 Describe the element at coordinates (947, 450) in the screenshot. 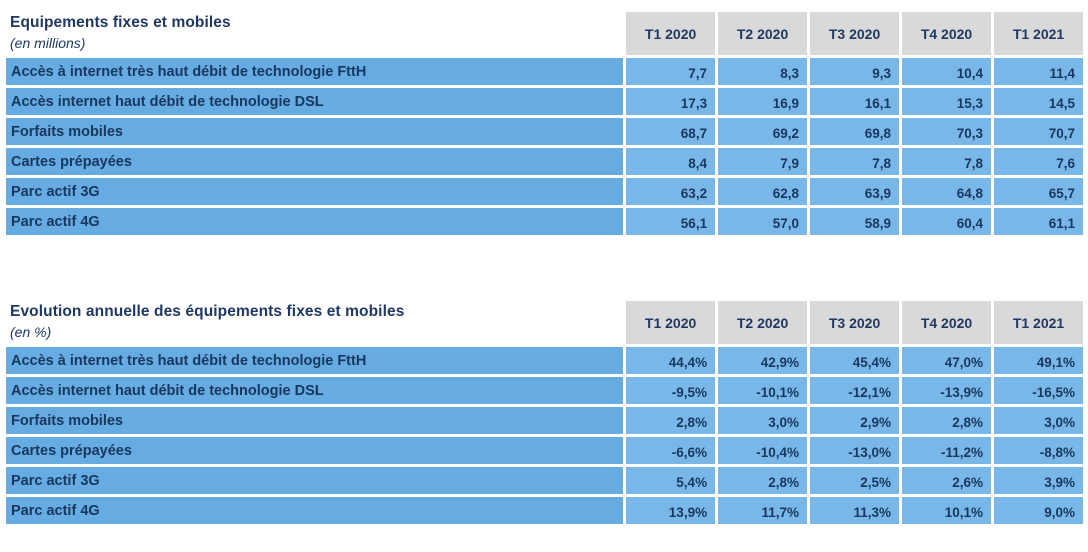

I see `value-cell: -11,2%` at that location.